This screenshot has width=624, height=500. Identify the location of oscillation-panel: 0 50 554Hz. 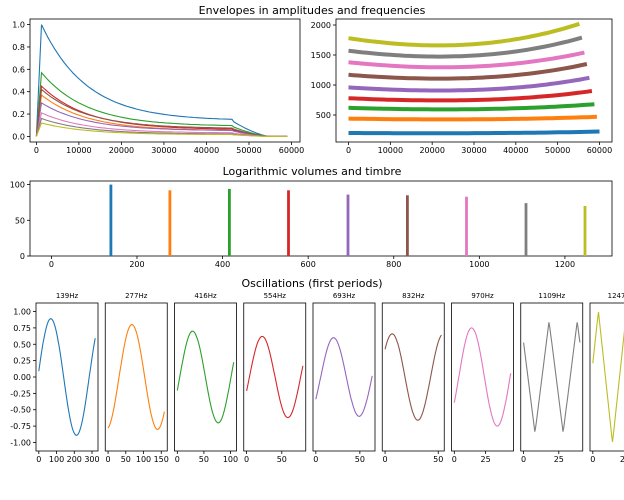
(275, 378).